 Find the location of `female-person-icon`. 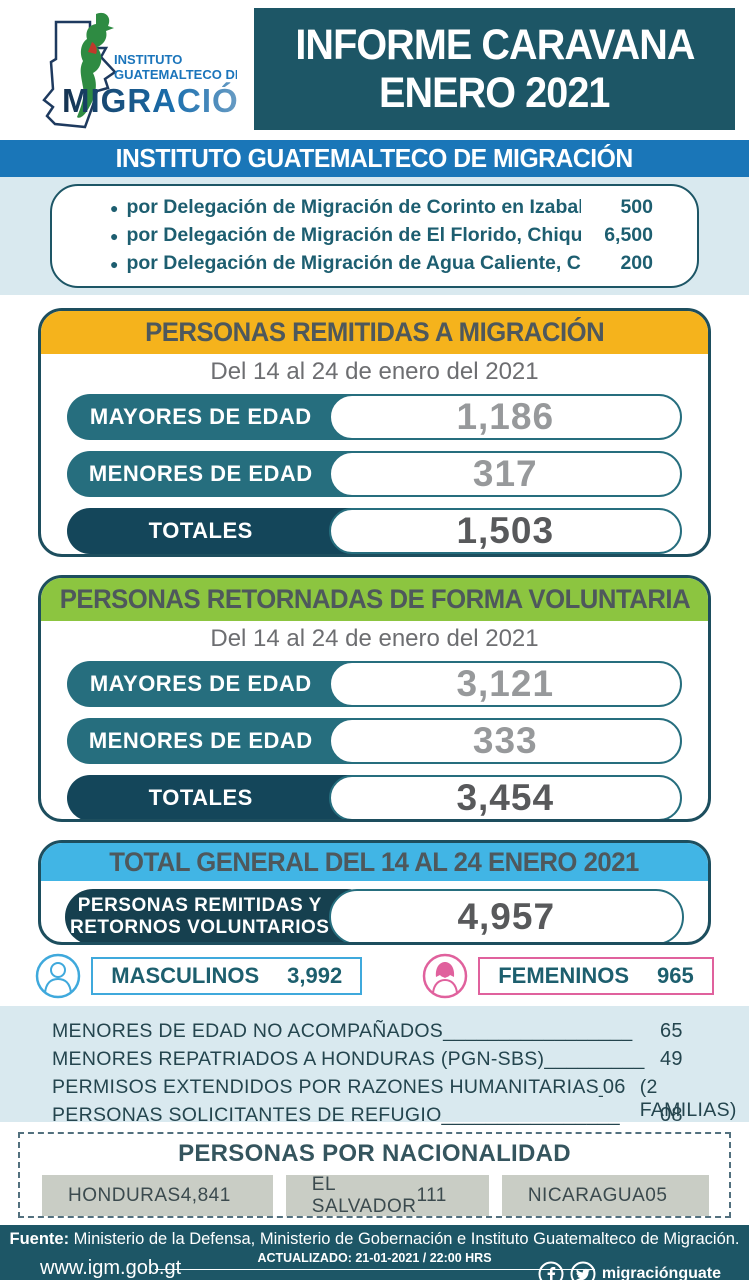

female-person-icon is located at coordinates (445, 976).